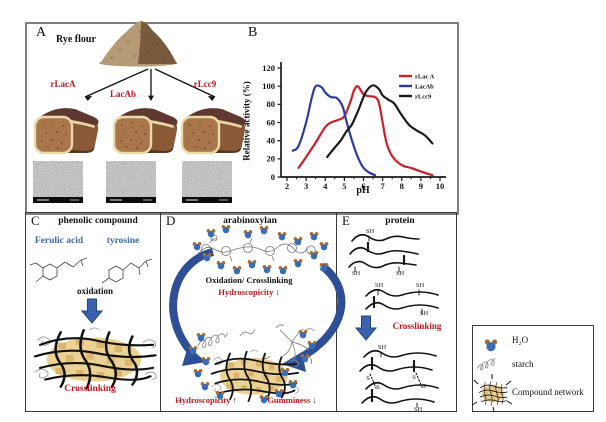  I want to click on panel-c-letter: C, so click(35, 220).